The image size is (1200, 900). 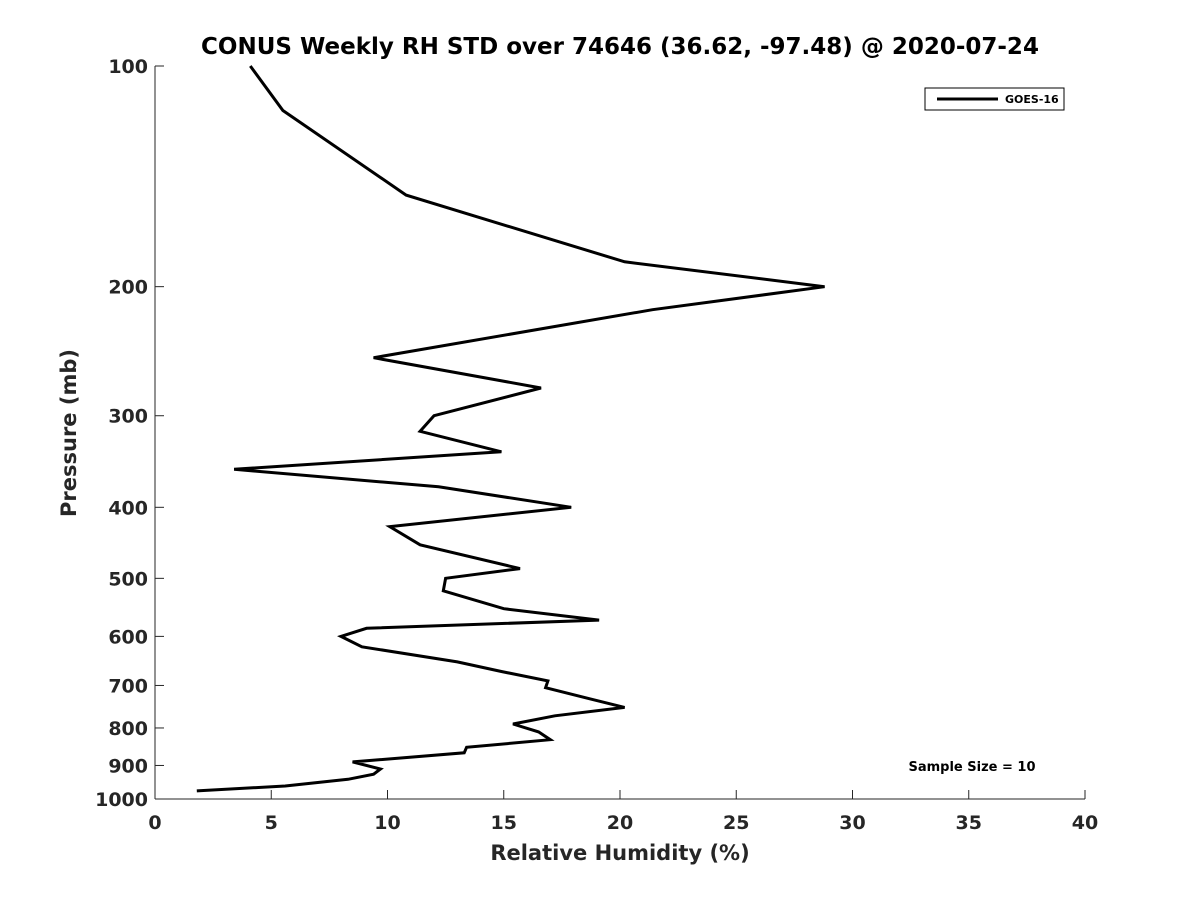 I want to click on y-tick-label: 200, so click(x=128, y=288).